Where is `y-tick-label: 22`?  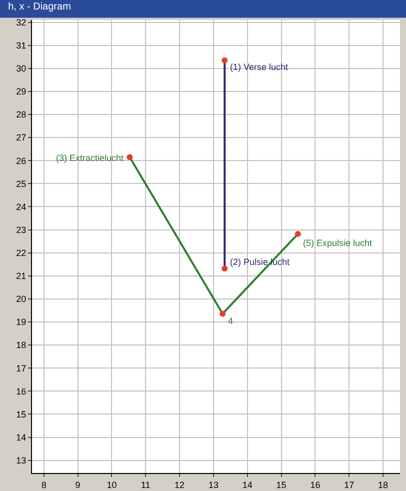
y-tick-label: 22 is located at coordinates (21, 253).